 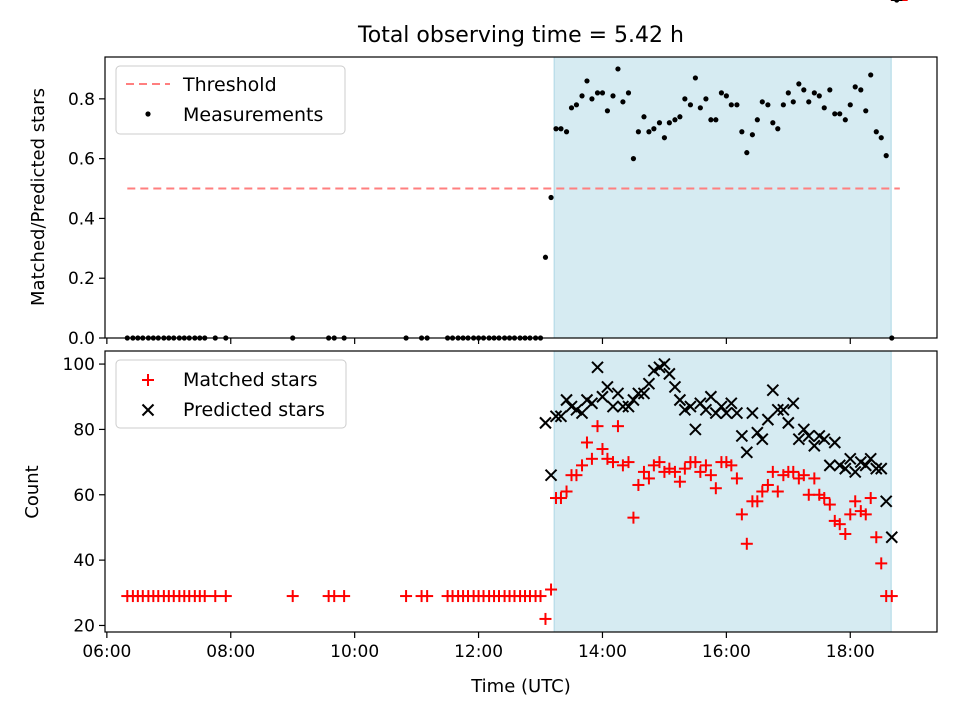 What do you see at coordinates (229, 85) in the screenshot?
I see `legend-threshold-label: Threshold` at bounding box center [229, 85].